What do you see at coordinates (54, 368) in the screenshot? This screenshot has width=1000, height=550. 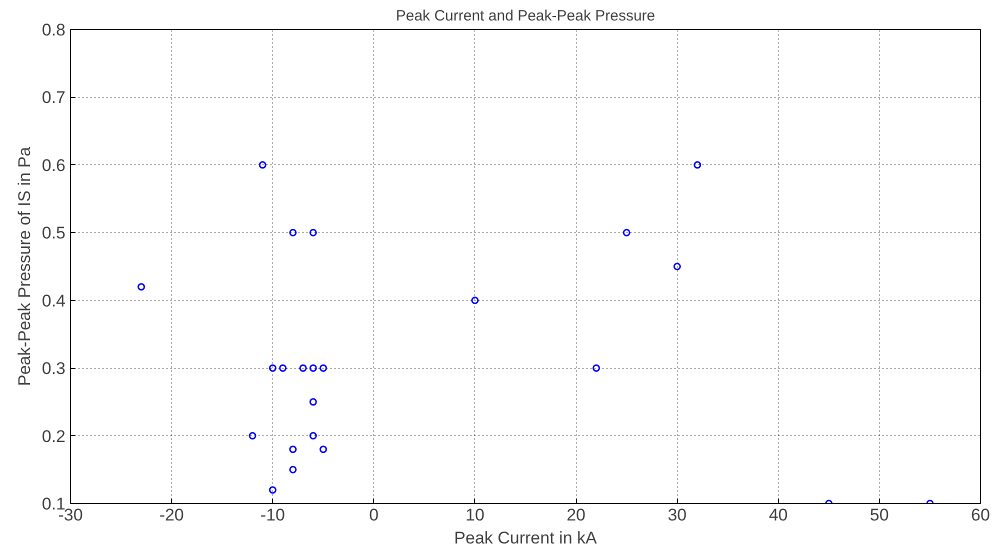 I see `y-tick-label: 0.3` at bounding box center [54, 368].